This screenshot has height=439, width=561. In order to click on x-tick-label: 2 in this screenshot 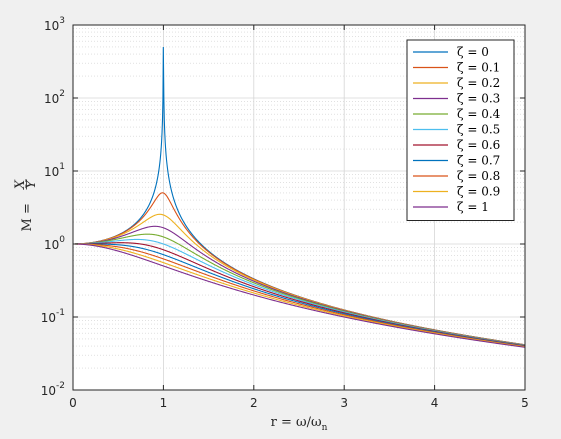, I will do `click(254, 403)`.